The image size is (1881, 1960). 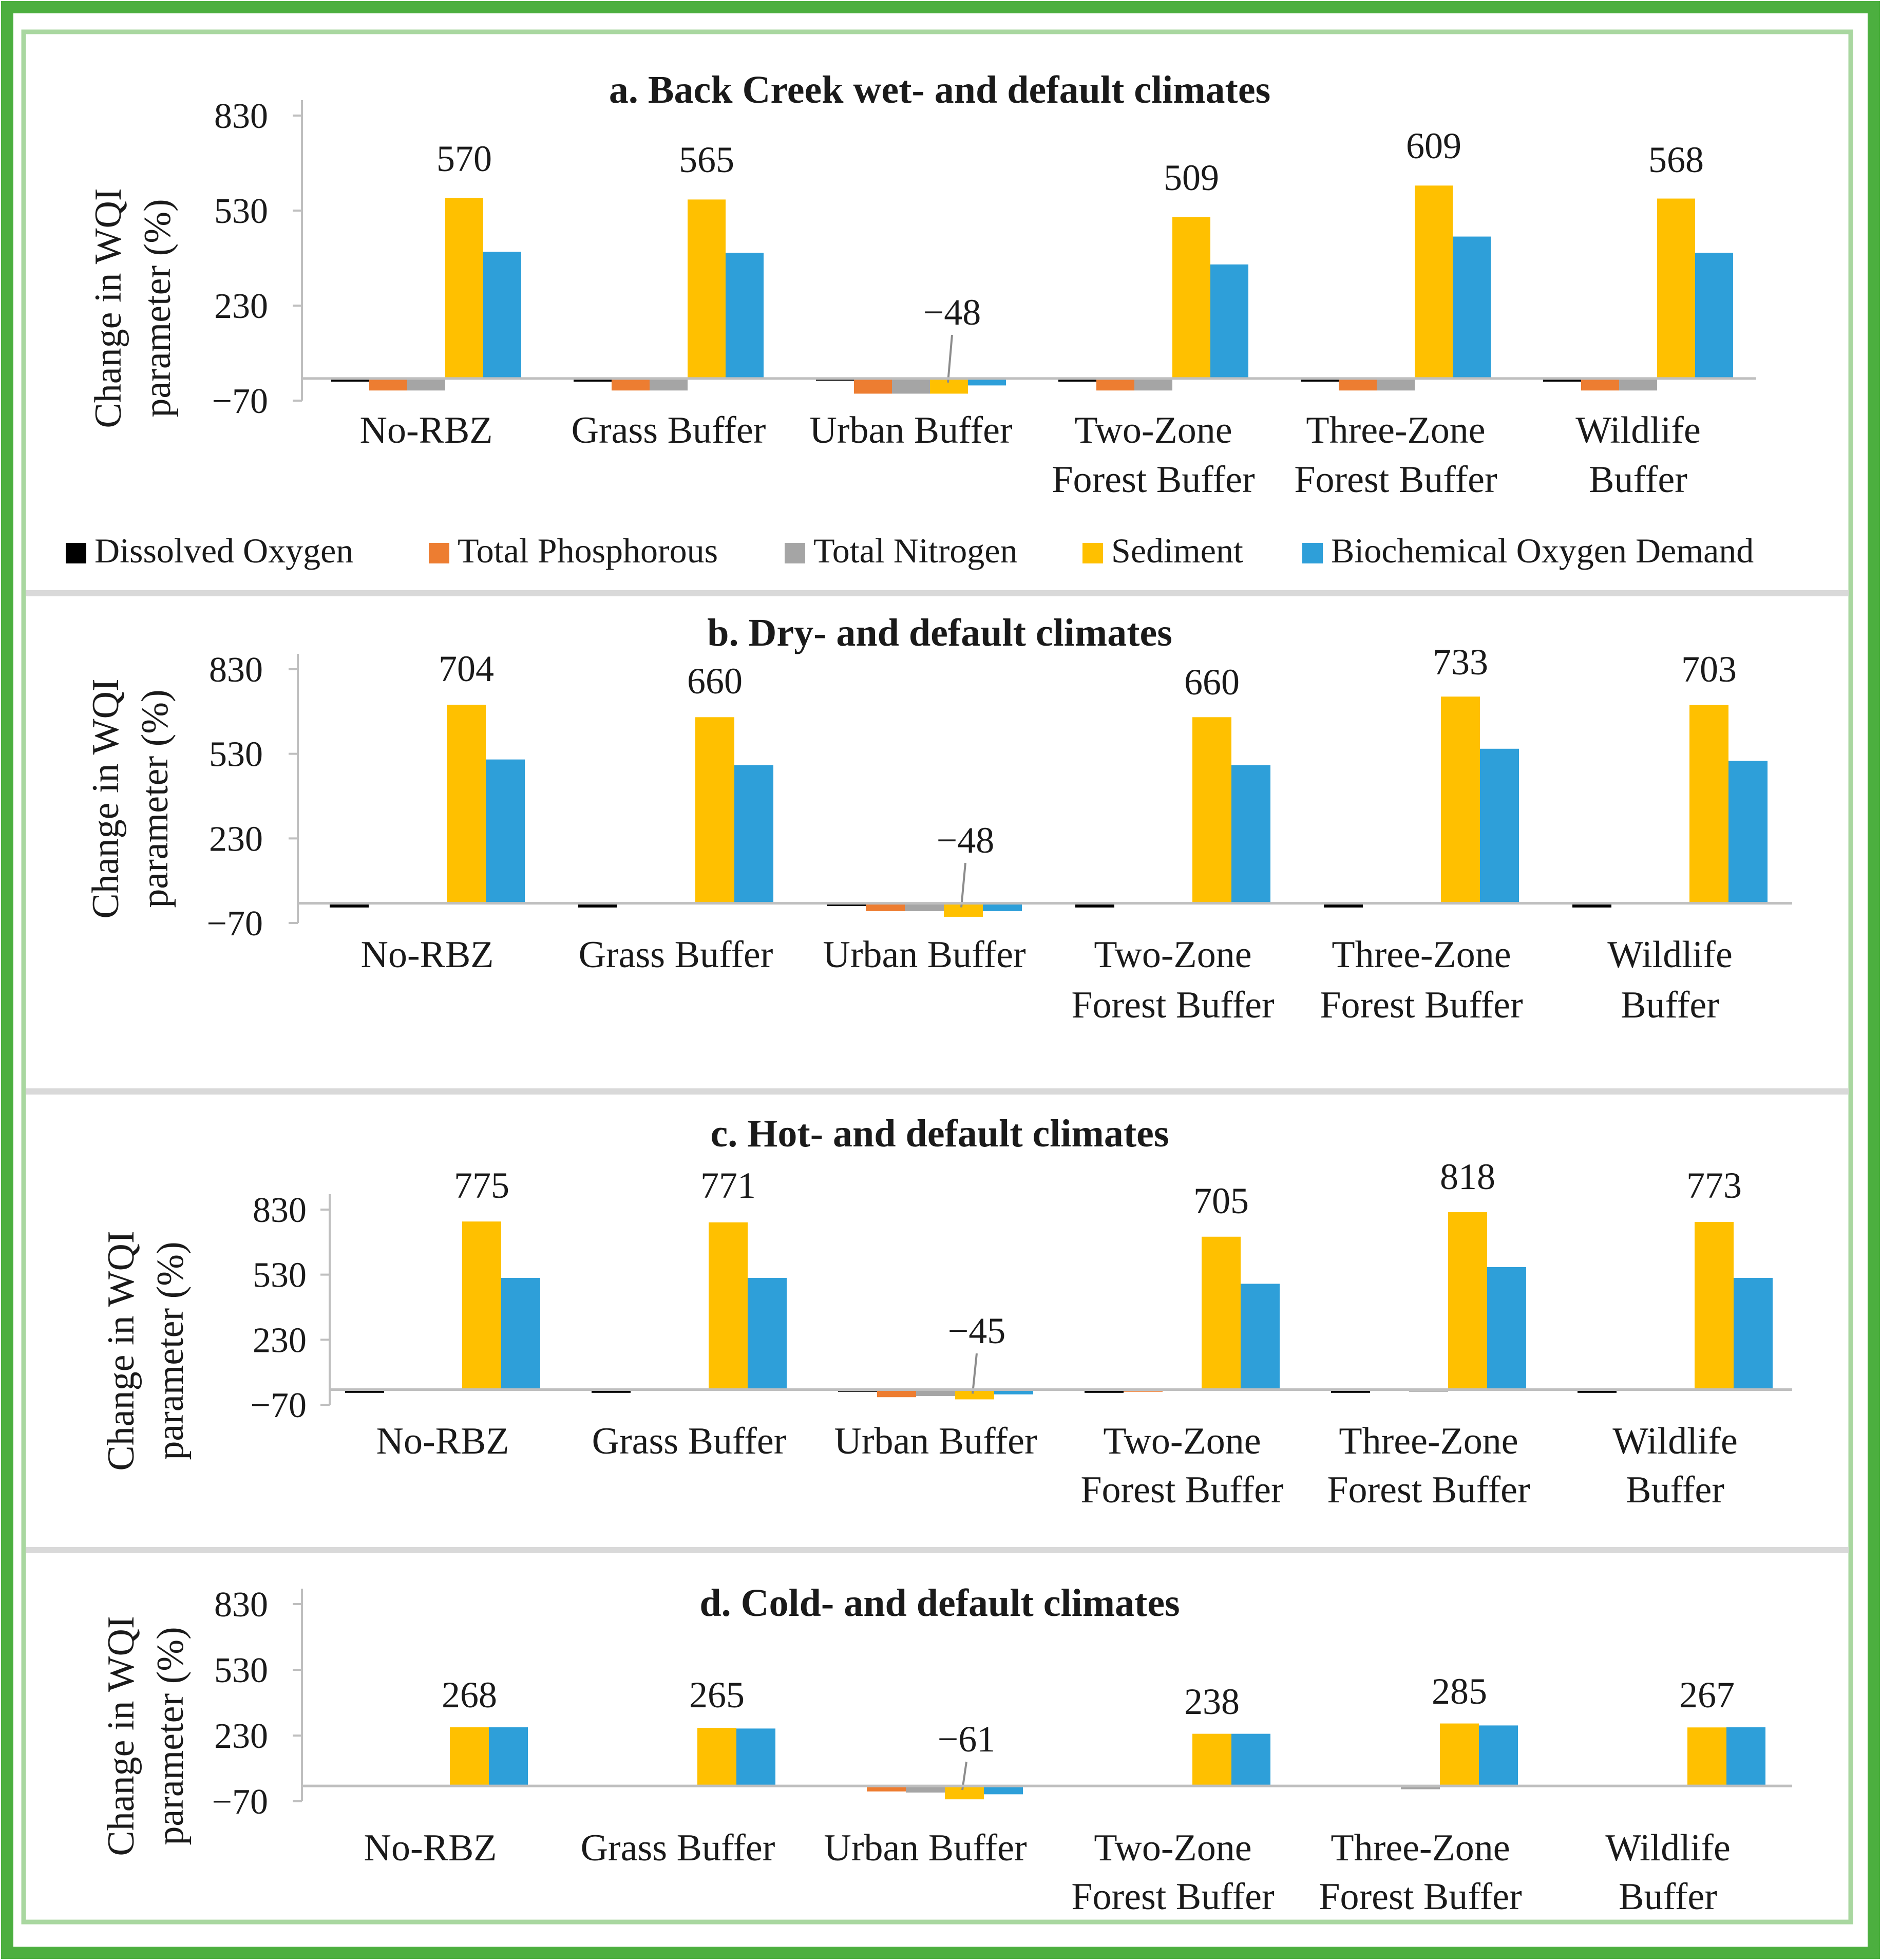 I want to click on y-tick-label: 830, so click(x=241, y=116).